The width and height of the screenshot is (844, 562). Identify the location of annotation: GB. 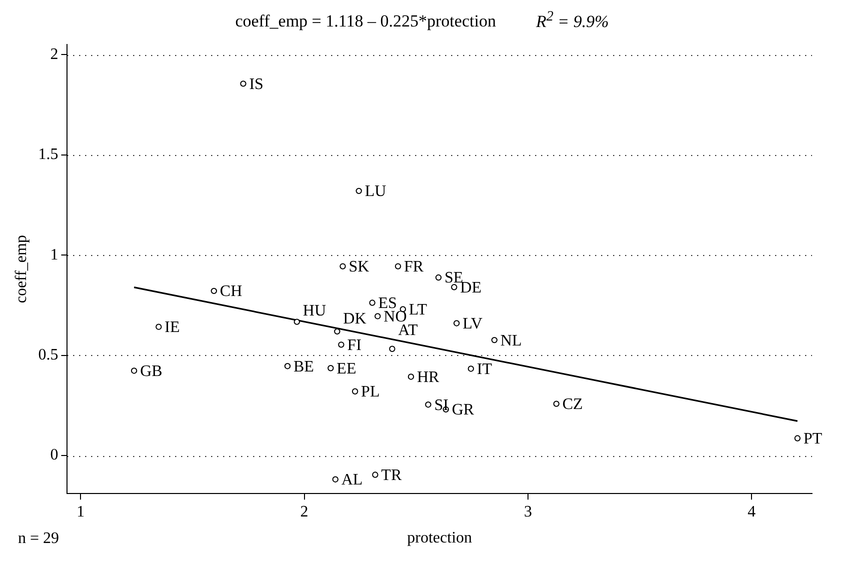
(151, 371).